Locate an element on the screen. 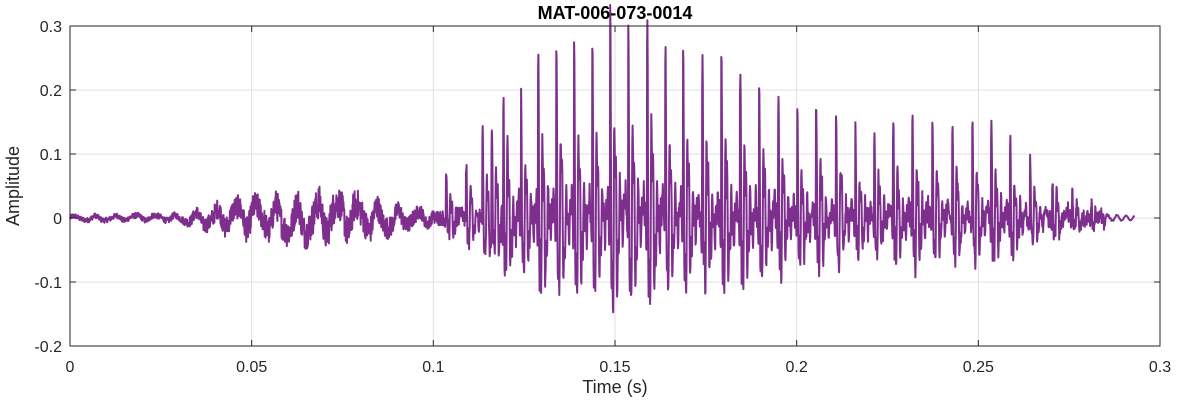  y-tick-label: 0 is located at coordinates (57, 219).